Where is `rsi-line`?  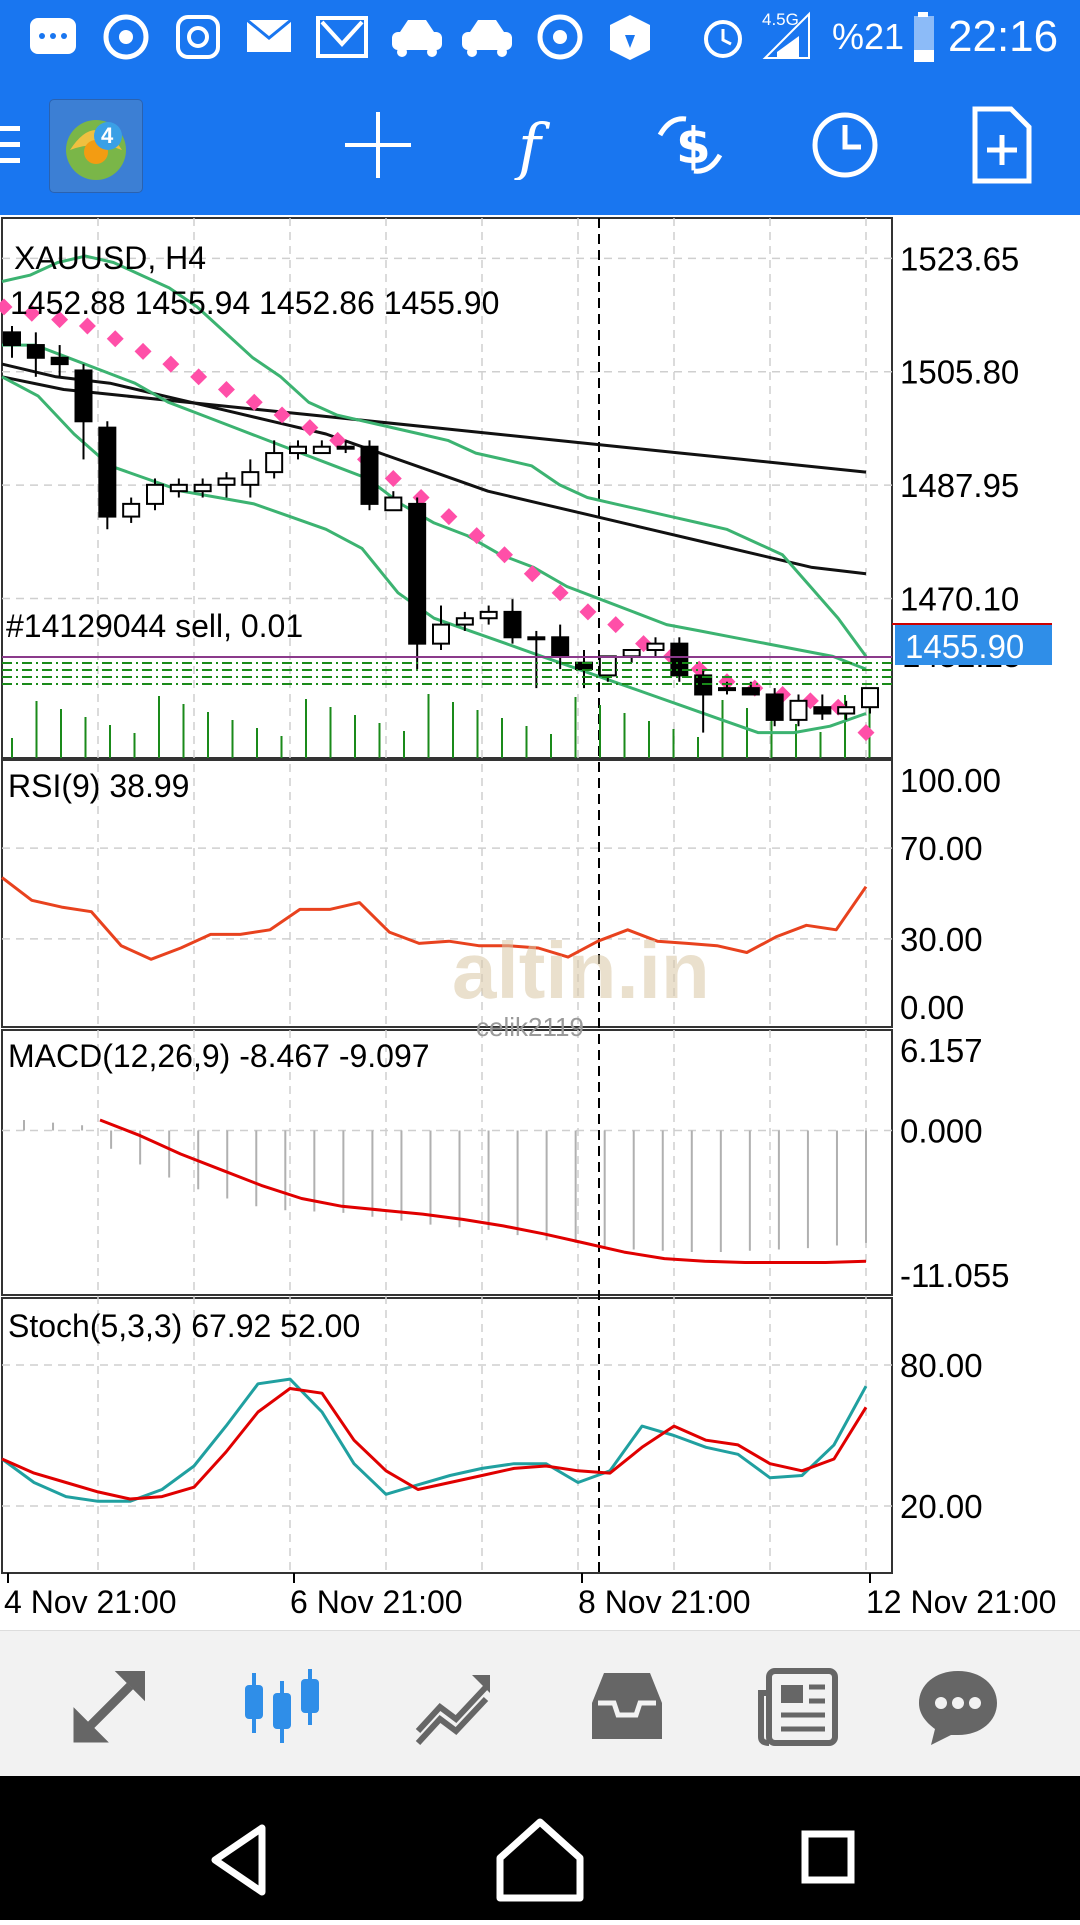
rsi-line is located at coordinates (434, 918).